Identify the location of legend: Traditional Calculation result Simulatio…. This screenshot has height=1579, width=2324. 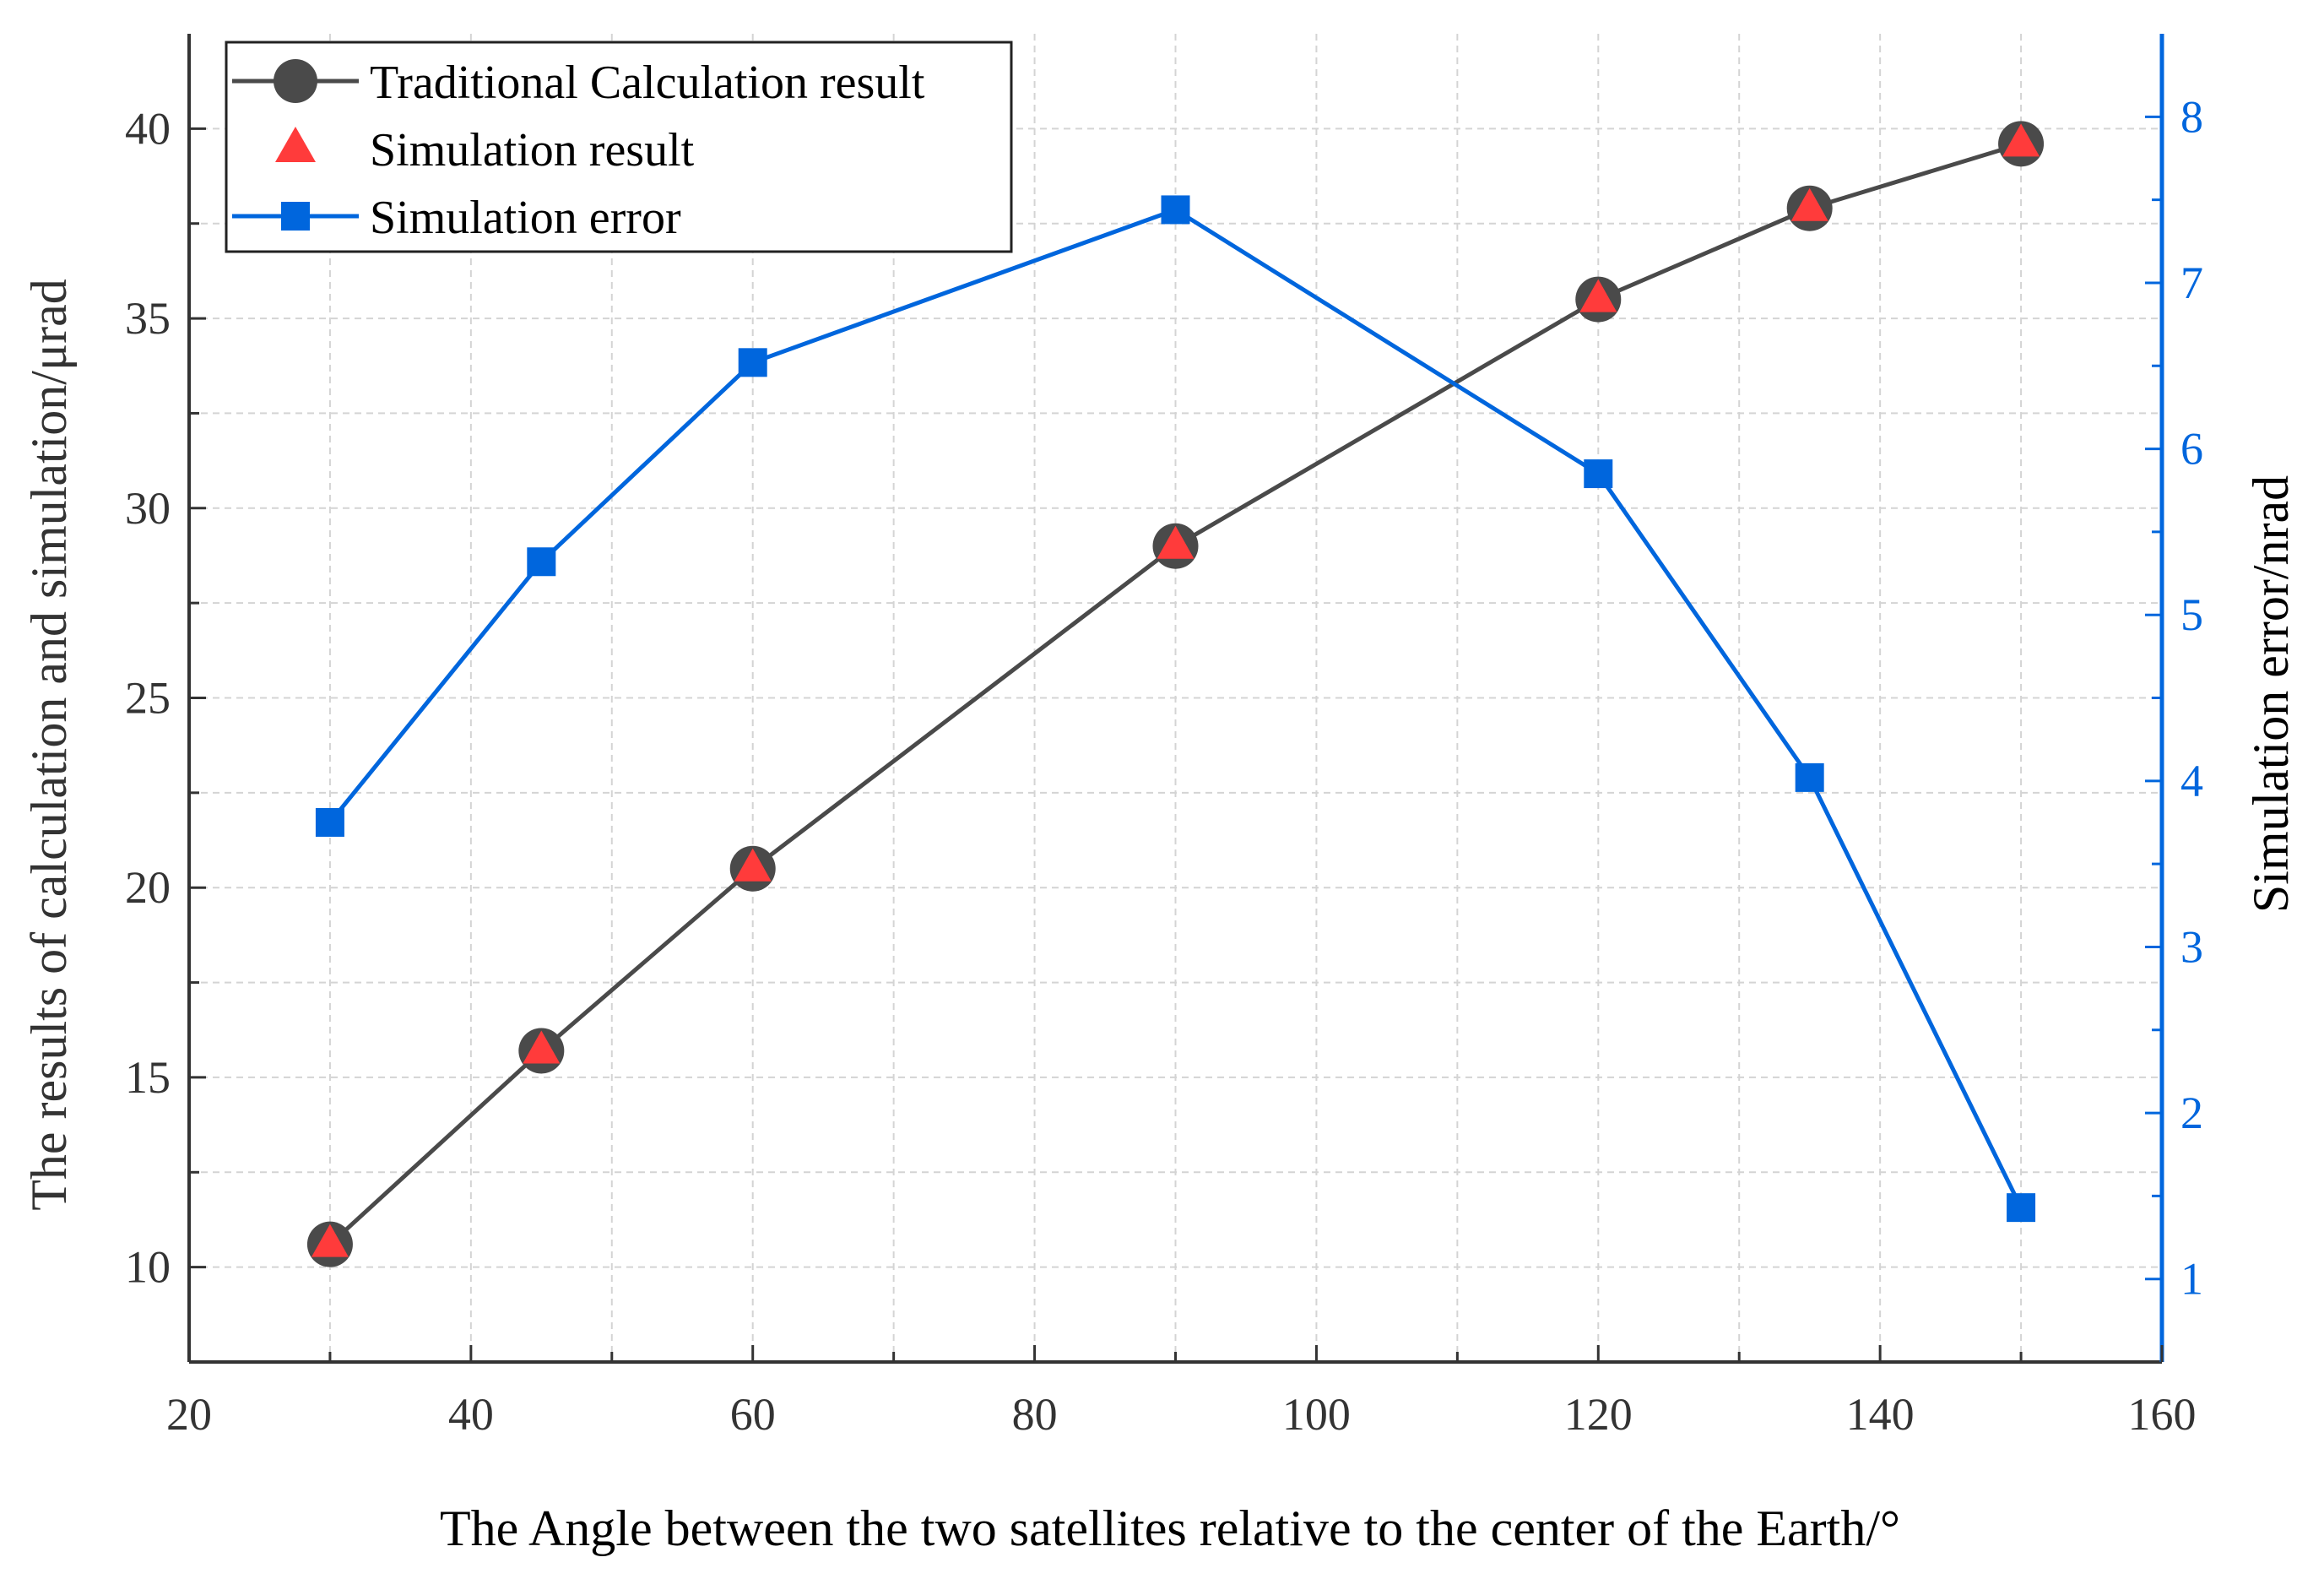
(619, 147).